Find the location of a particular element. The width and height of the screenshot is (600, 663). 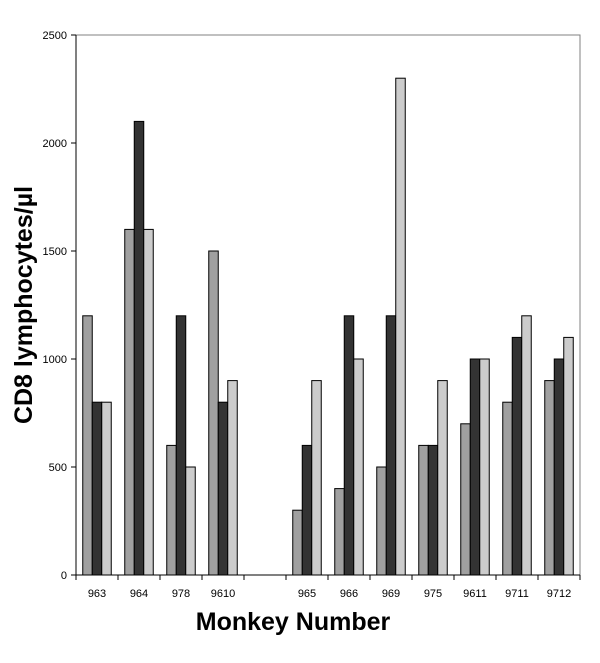

x-tick-label: 964 is located at coordinates (139, 594).